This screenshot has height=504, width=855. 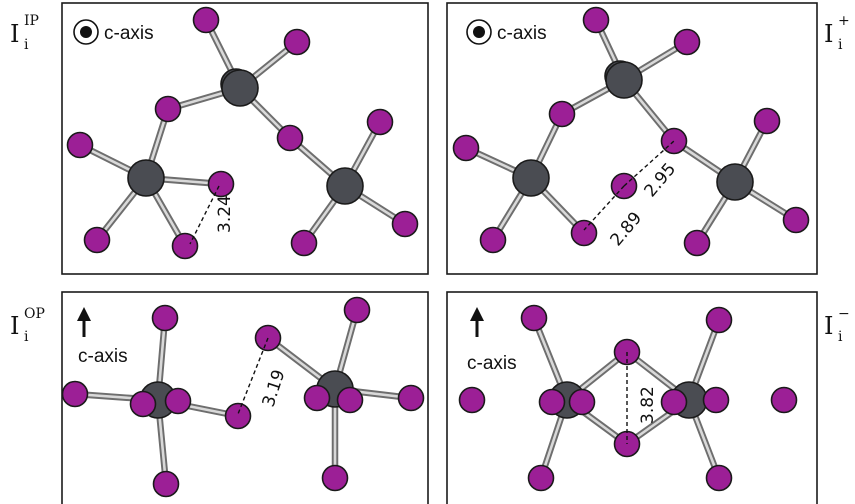 I want to click on panel-minus-axis: c-axis, so click(x=492, y=340).